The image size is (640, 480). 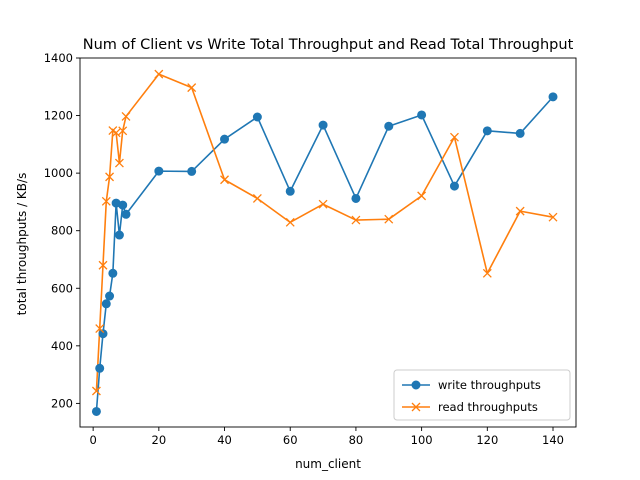 What do you see at coordinates (92, 440) in the screenshot?
I see `x-tick-label-0: 0` at bounding box center [92, 440].